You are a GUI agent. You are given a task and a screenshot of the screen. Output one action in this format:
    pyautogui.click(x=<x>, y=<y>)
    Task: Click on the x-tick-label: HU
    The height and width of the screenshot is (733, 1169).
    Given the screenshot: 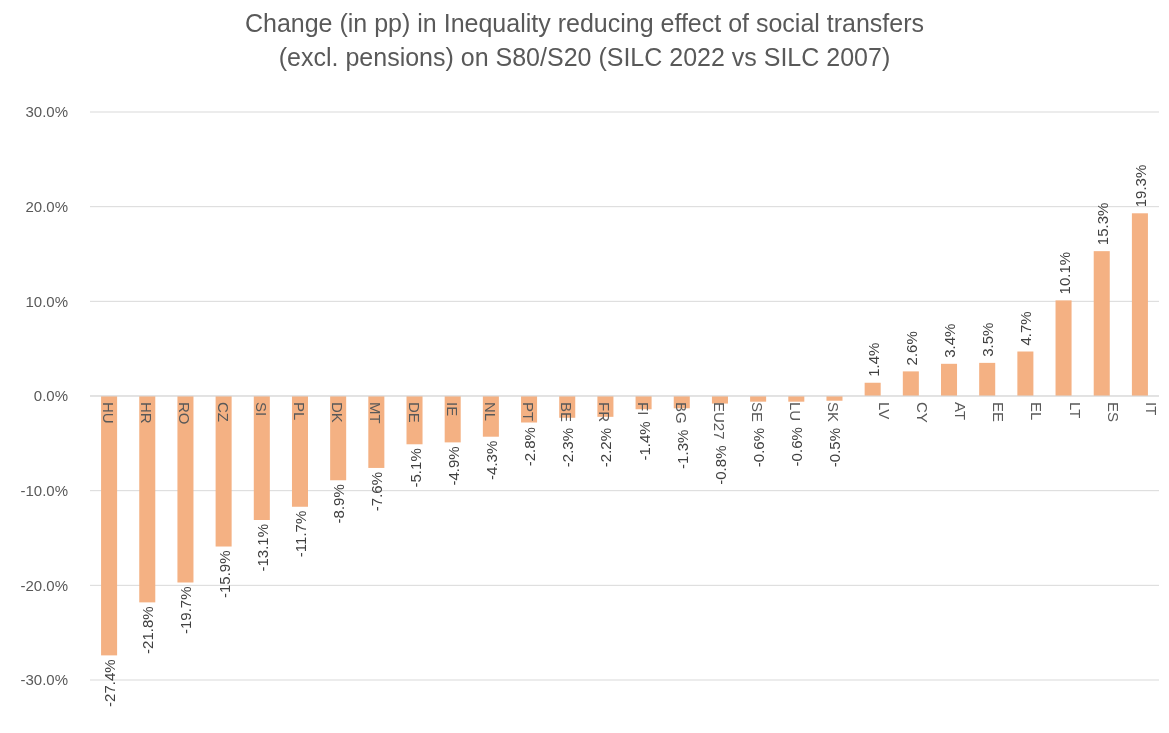 What is the action you would take?
    pyautogui.click(x=109, y=413)
    